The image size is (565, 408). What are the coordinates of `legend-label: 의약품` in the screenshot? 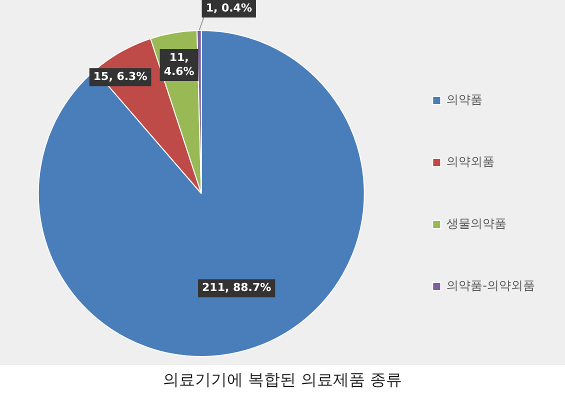 It's located at (464, 99).